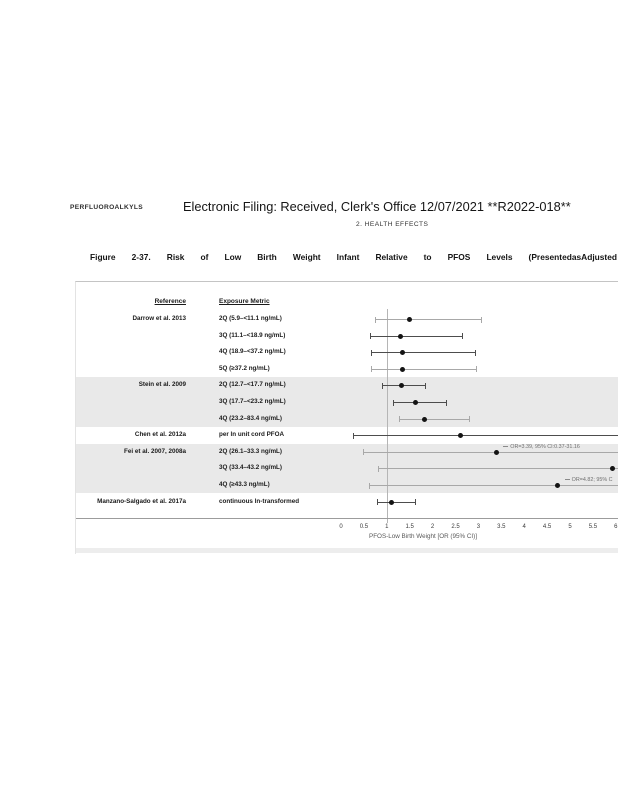  I want to click on x-tick-label: 3, so click(478, 527).